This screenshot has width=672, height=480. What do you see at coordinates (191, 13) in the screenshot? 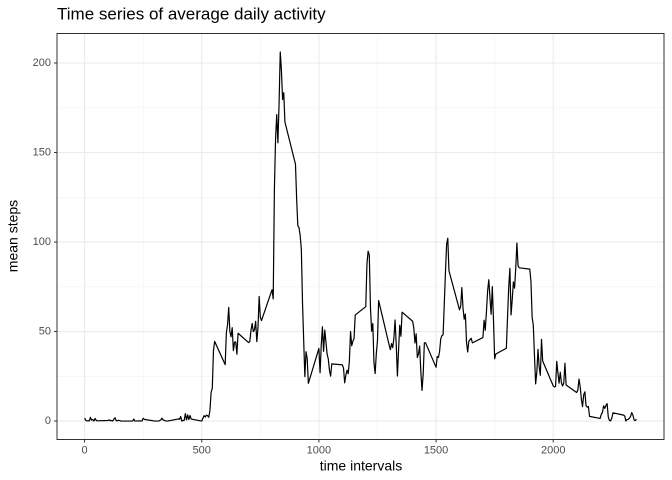
I see `chart-title: Time series of average daily activity` at bounding box center [191, 13].